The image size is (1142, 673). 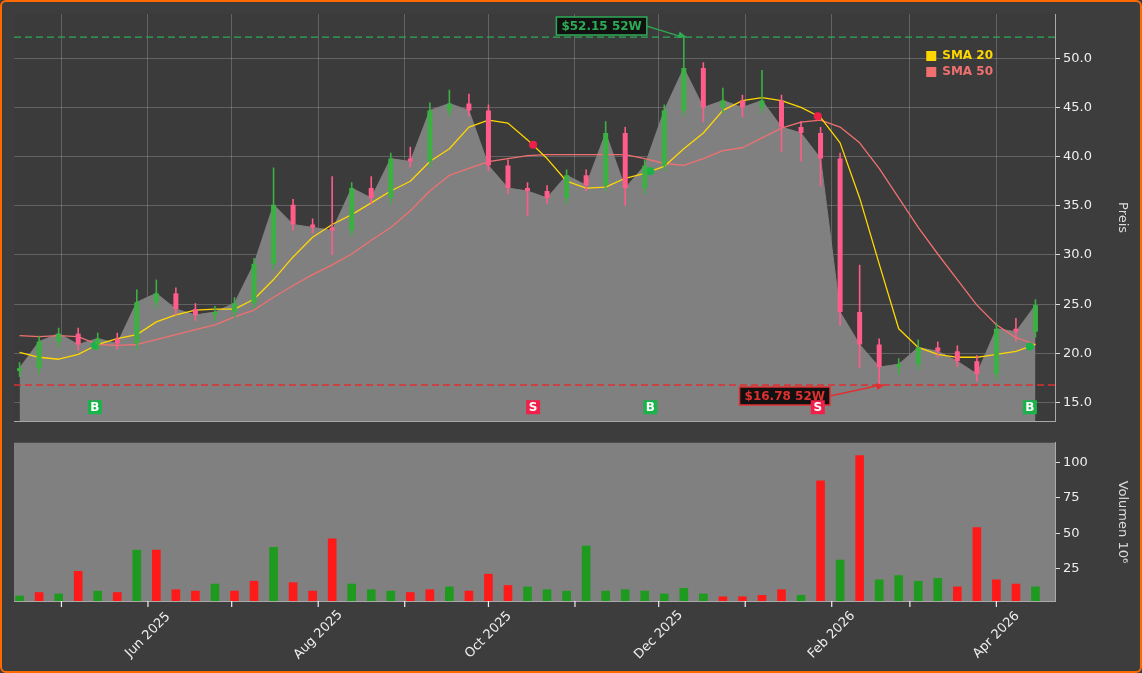 What do you see at coordinates (1071, 567) in the screenshot?
I see `y-tick-label: 25` at bounding box center [1071, 567].